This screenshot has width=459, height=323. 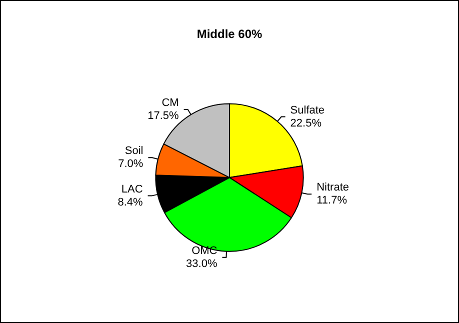 I want to click on data-label: 11.7%, so click(x=332, y=200).